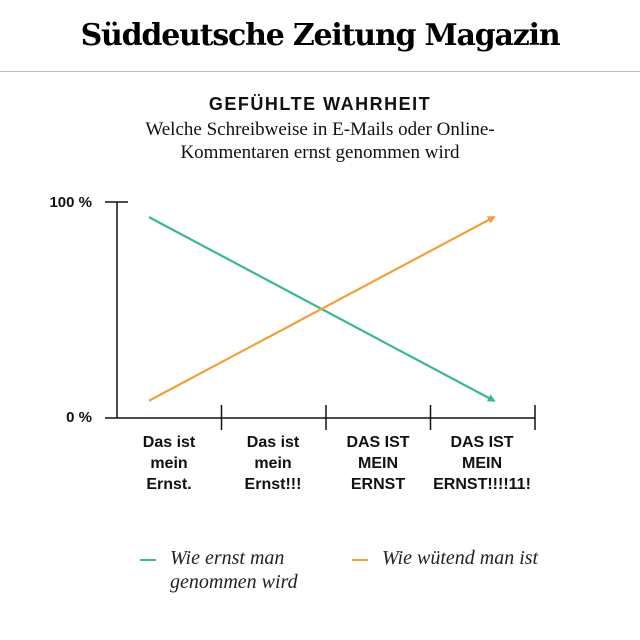 Image resolution: width=640 pixels, height=640 pixels. Describe the element at coordinates (70, 202) in the screenshot. I see `y-tick-label-100: 100 %` at that location.